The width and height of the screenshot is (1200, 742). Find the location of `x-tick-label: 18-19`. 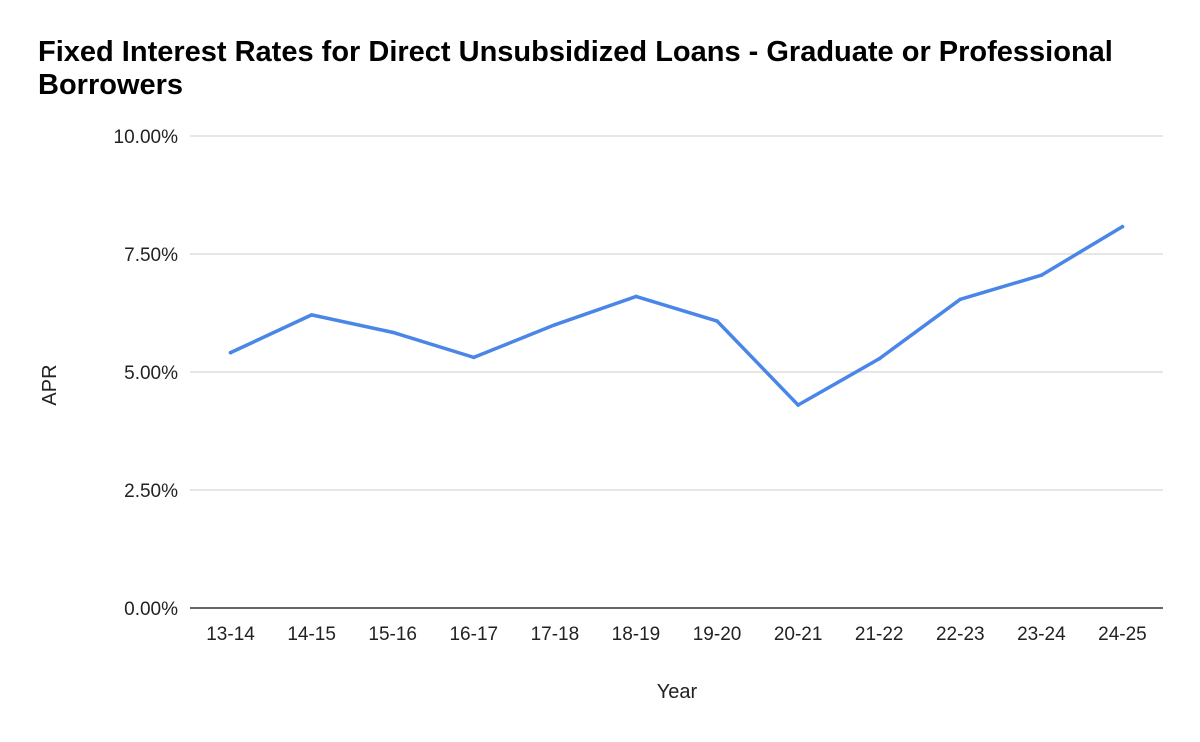

x-tick-label: 18-19 is located at coordinates (636, 634).